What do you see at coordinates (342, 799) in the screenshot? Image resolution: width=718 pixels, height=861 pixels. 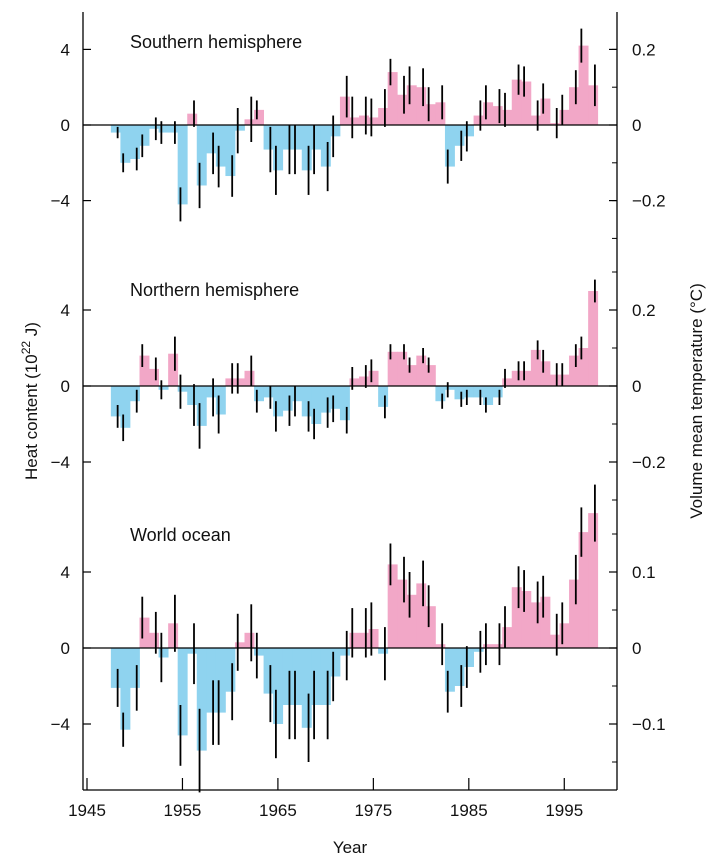 I see `x-axis-ticks: 1945 1955 1965 1975 1985 1995` at bounding box center [342, 799].